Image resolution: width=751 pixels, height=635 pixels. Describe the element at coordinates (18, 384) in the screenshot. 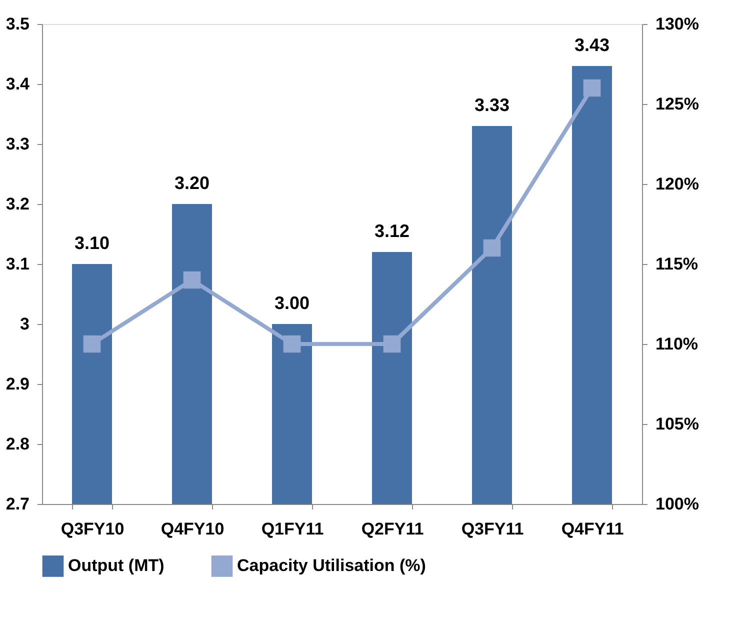

I see `y-tick-label: 2.9` at that location.